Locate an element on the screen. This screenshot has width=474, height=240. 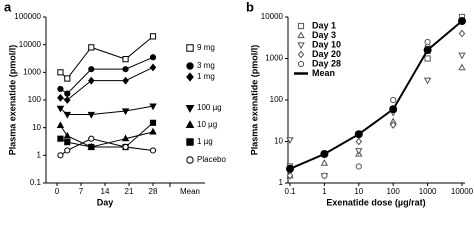
x-tick-label: 21 is located at coordinates (129, 191).